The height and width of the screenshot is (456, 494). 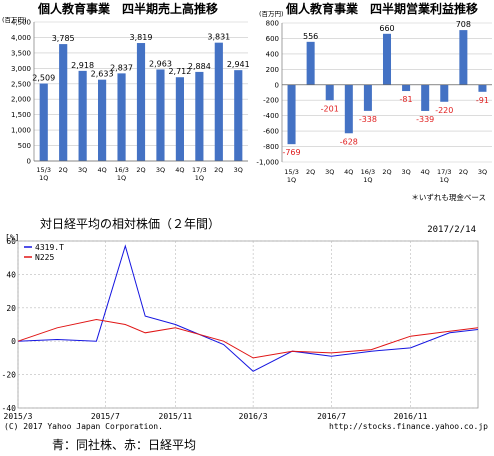 I want to click on y-tick-label: -40, so click(x=9, y=408).